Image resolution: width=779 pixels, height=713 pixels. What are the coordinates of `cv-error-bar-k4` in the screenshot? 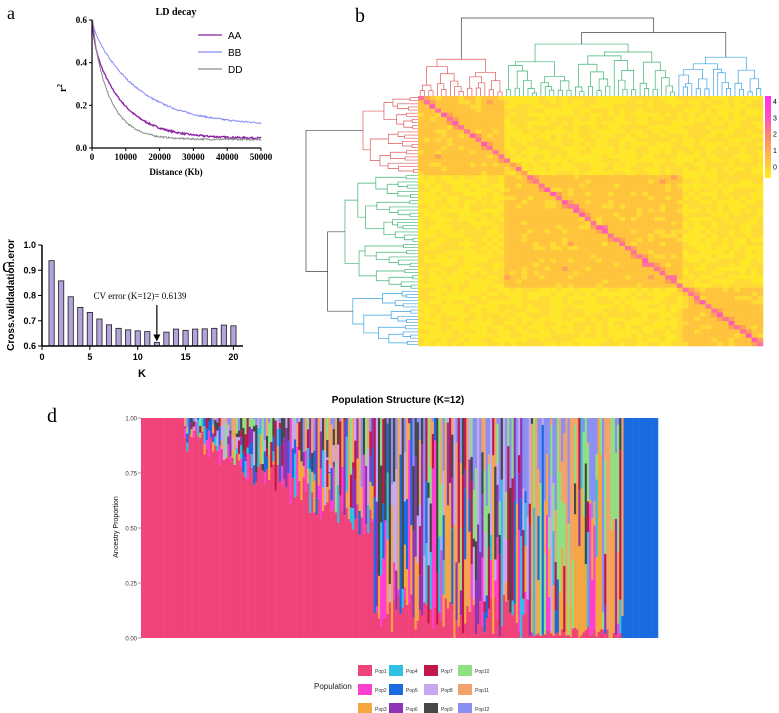 It's located at (80, 326).